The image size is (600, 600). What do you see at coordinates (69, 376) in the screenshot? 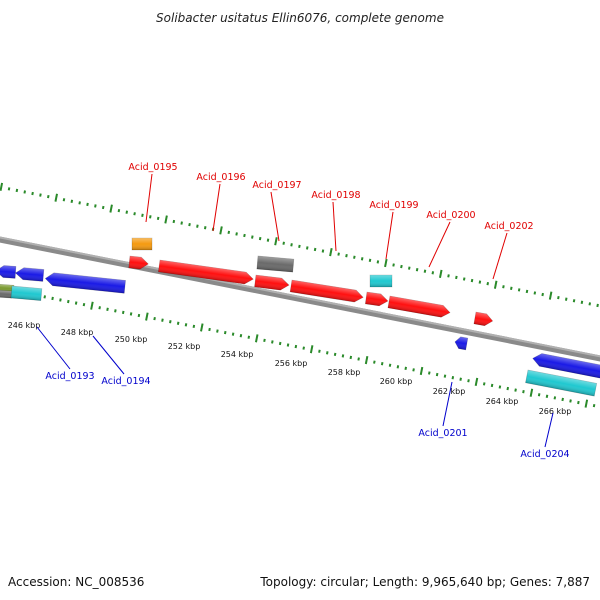
I see `gene-label-reverse: Acid_0193` at bounding box center [69, 376].